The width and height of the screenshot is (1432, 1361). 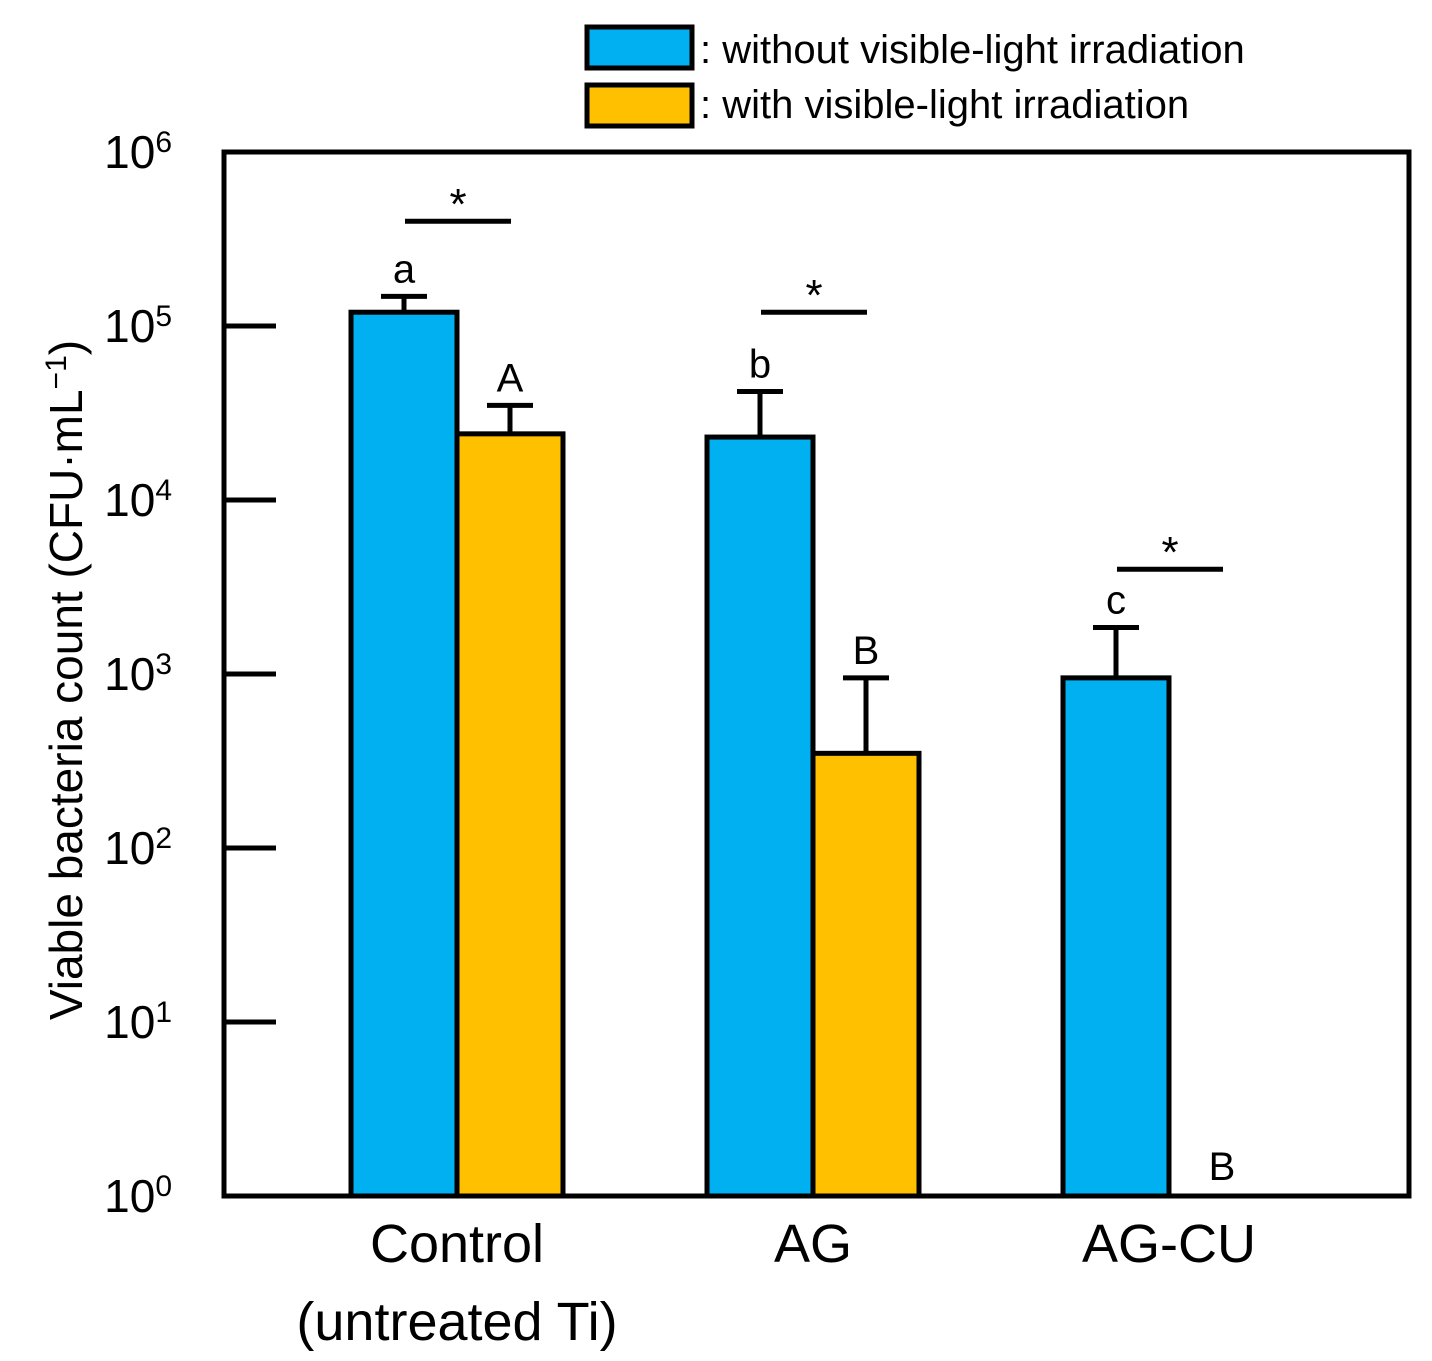 I want to click on y-tick-label: 10⁴, so click(x=138, y=500).